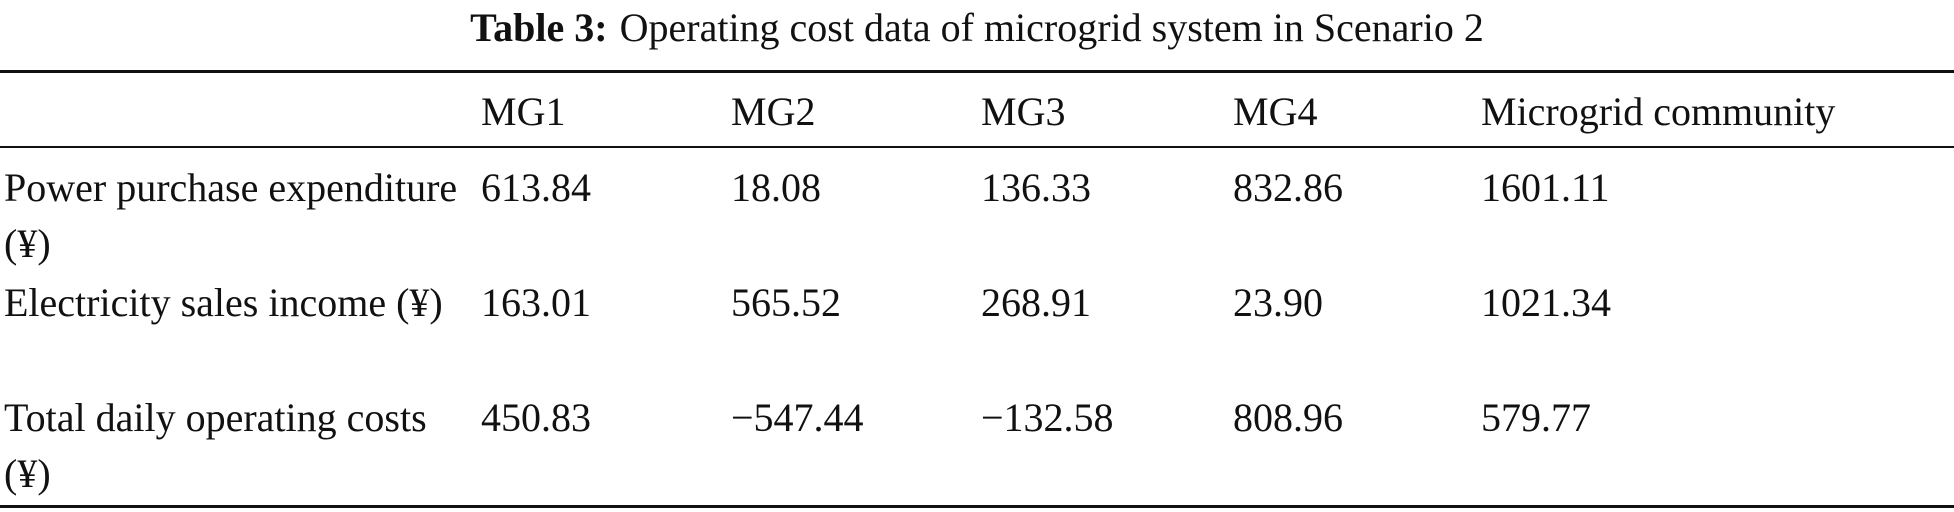 This screenshot has height=512, width=1954. I want to click on table-cell: 1601.11, so click(1545, 187).